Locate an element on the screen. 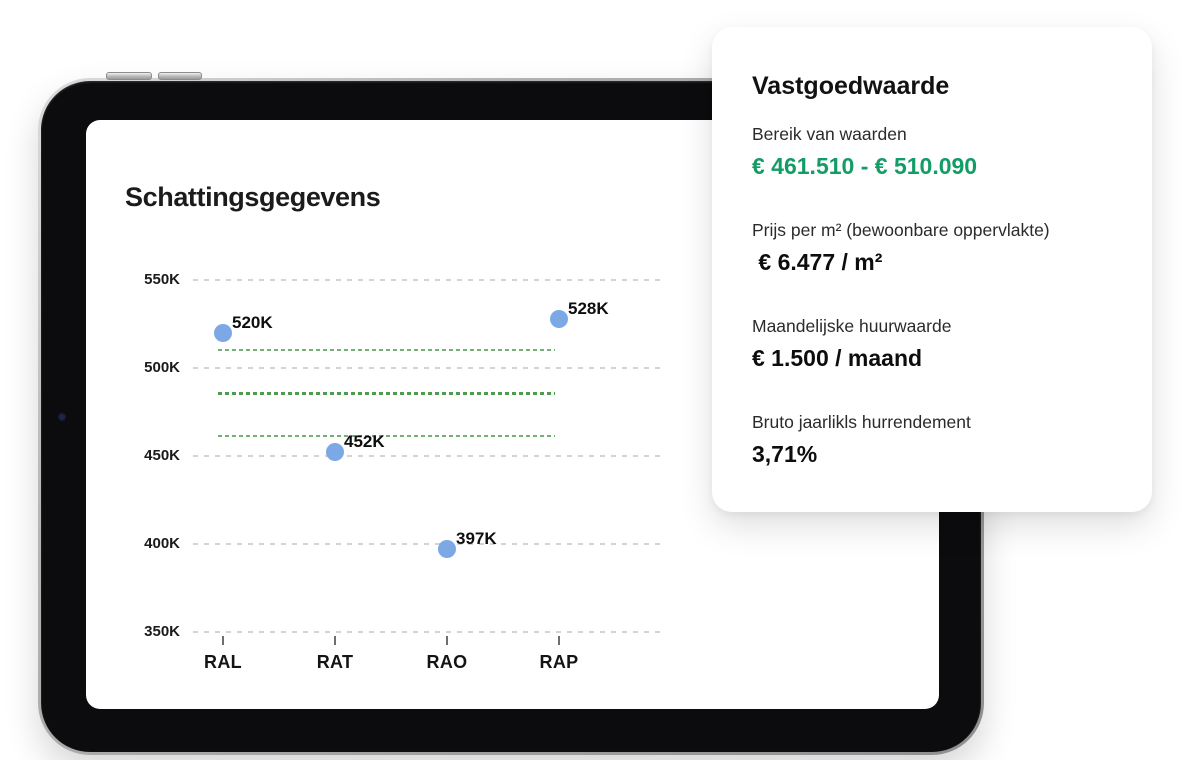  y-axis-tick-label: 550K is located at coordinates (162, 279).